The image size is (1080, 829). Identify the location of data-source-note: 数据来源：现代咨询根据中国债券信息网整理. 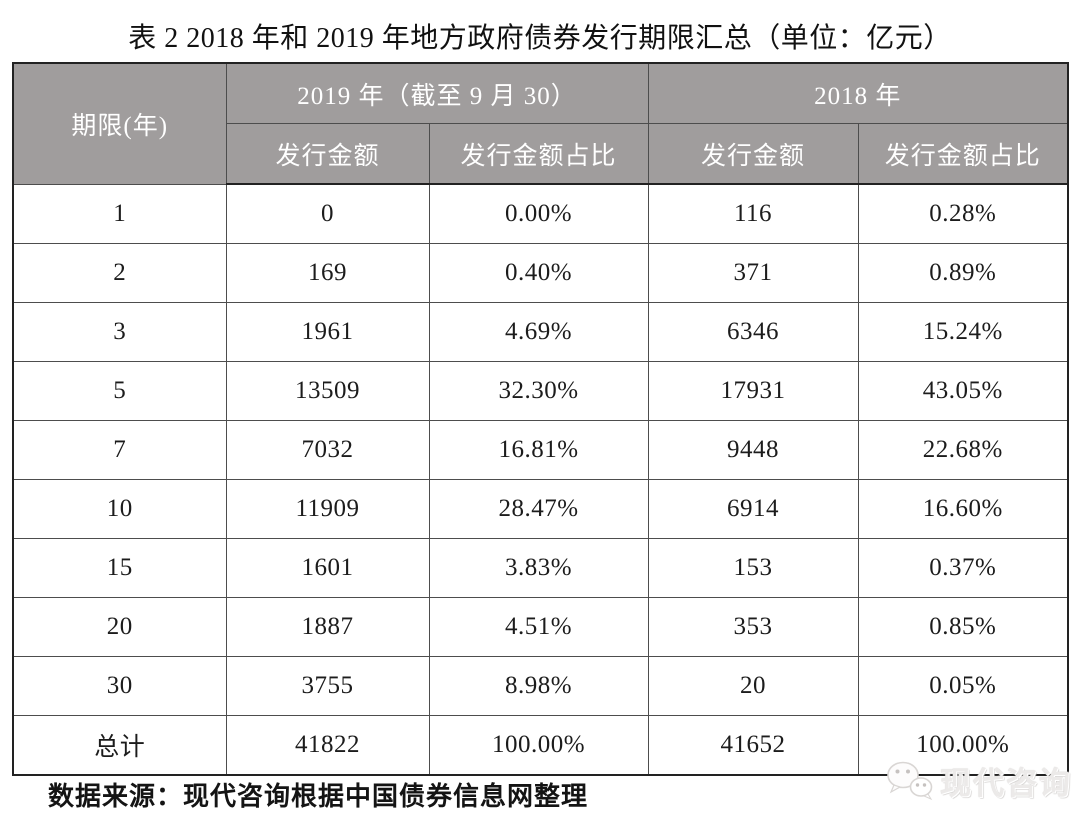
(318, 796).